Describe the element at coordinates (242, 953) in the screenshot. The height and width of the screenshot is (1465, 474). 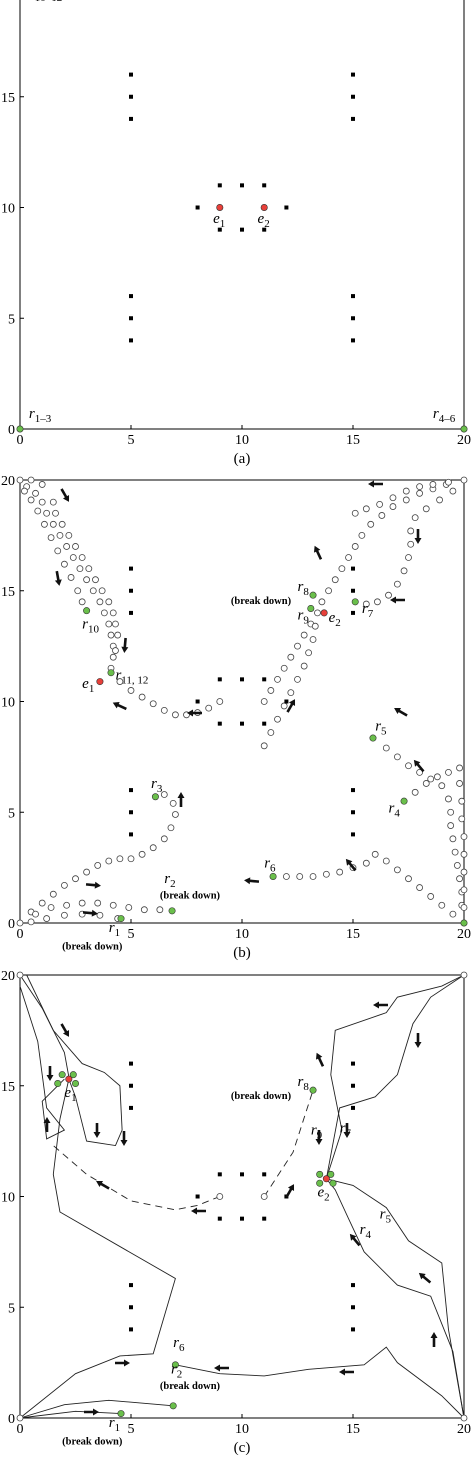
I see `caption: (b)` at that location.